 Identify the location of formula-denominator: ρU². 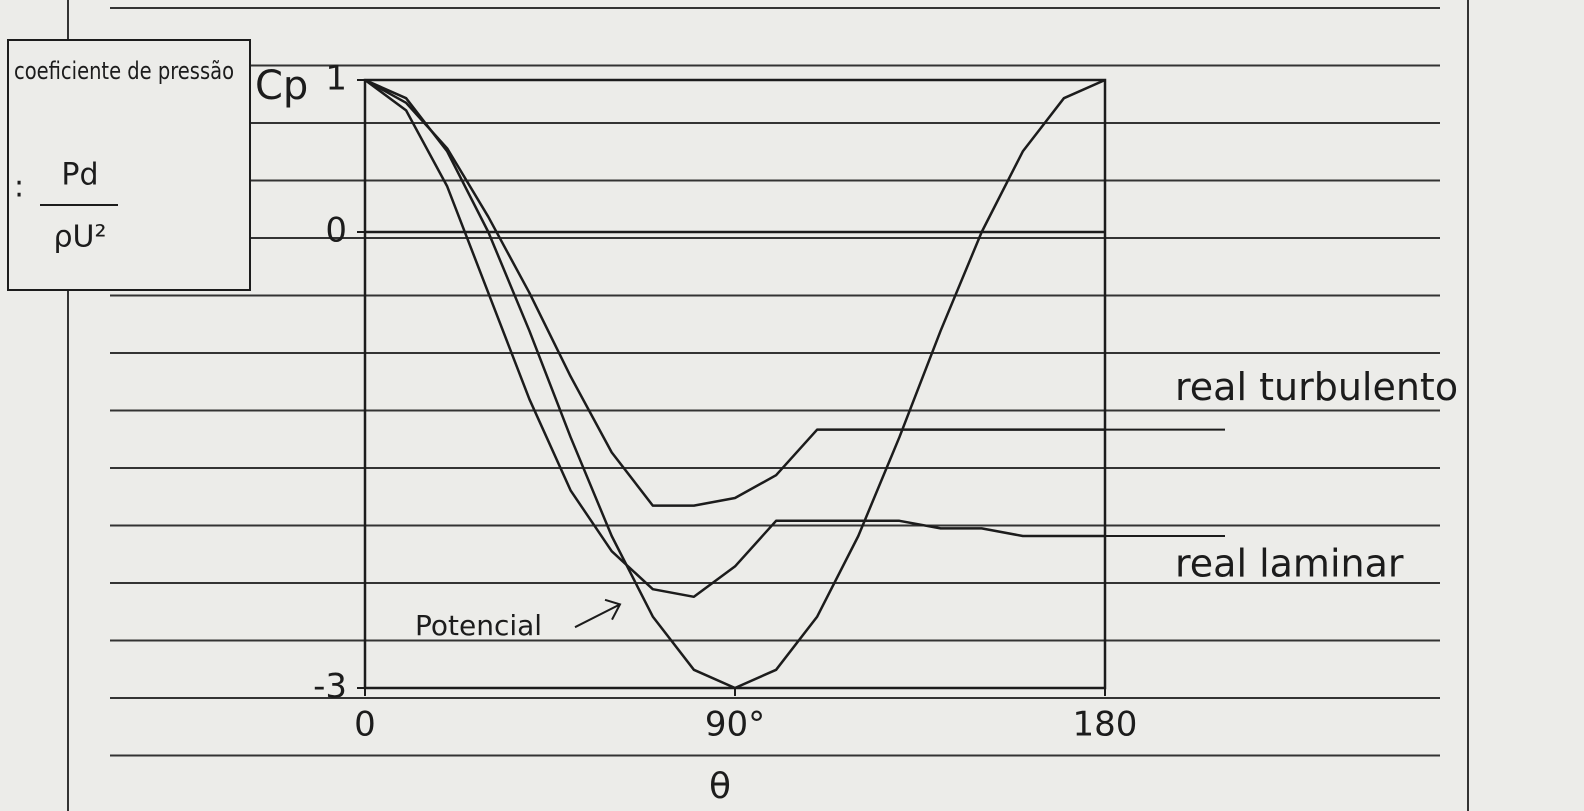
(79, 237).